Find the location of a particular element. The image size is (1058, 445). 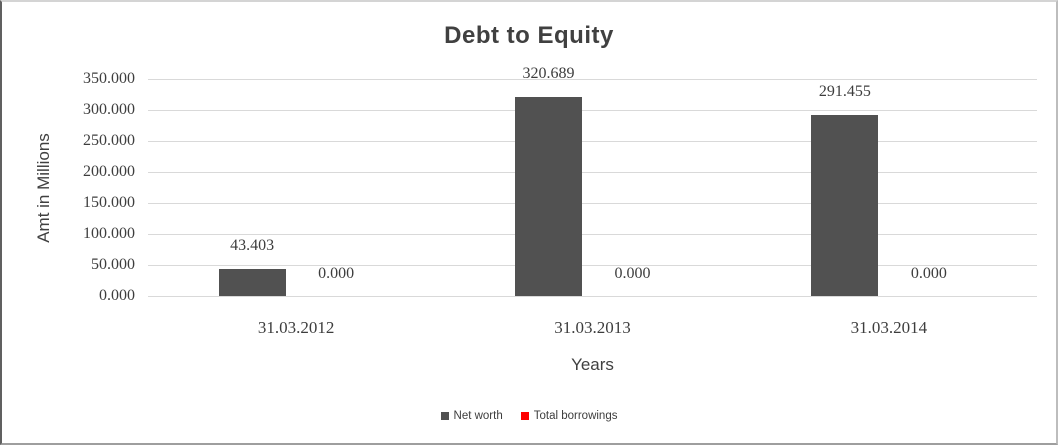

y-tick-label: 300.000 is located at coordinates (109, 109).